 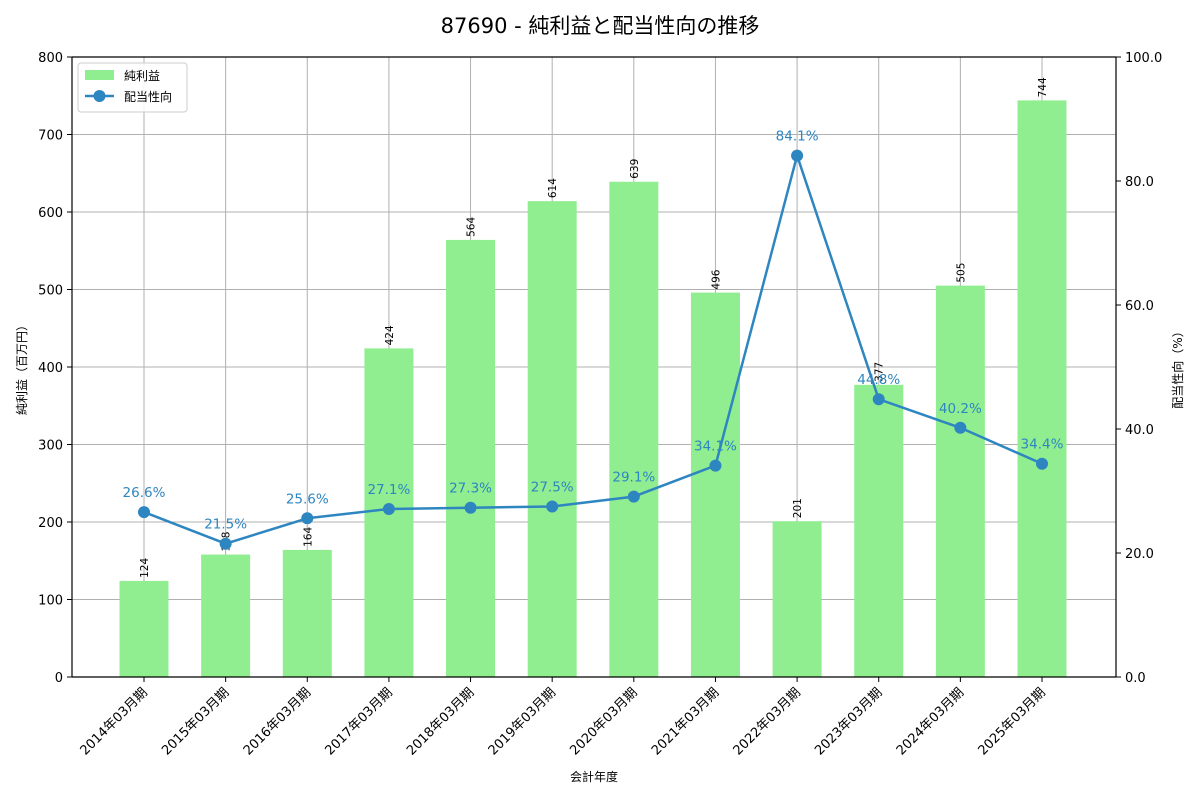 What do you see at coordinates (522, 721) in the screenshot?
I see `x-tick-label: 2019年03月期` at bounding box center [522, 721].